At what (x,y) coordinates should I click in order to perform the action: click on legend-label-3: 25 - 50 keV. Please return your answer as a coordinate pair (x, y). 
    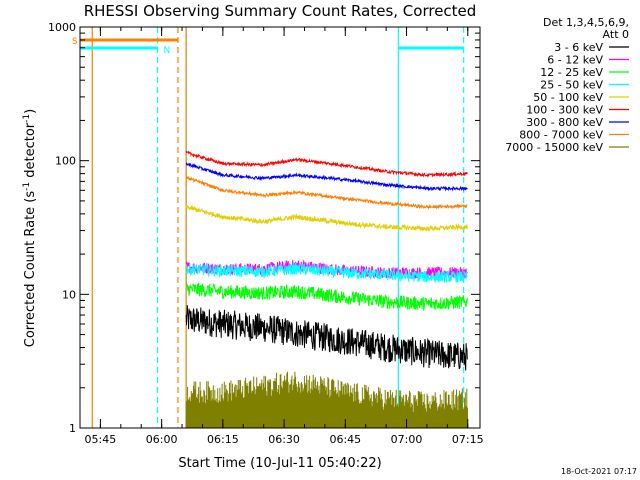
    Looking at the image, I should click on (571, 85).